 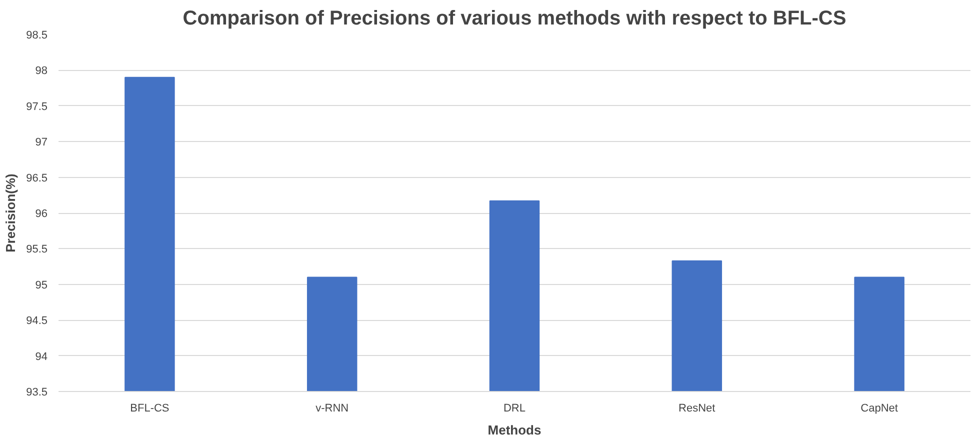 What do you see at coordinates (37, 321) in the screenshot?
I see `y-tick-label: 94.5` at bounding box center [37, 321].